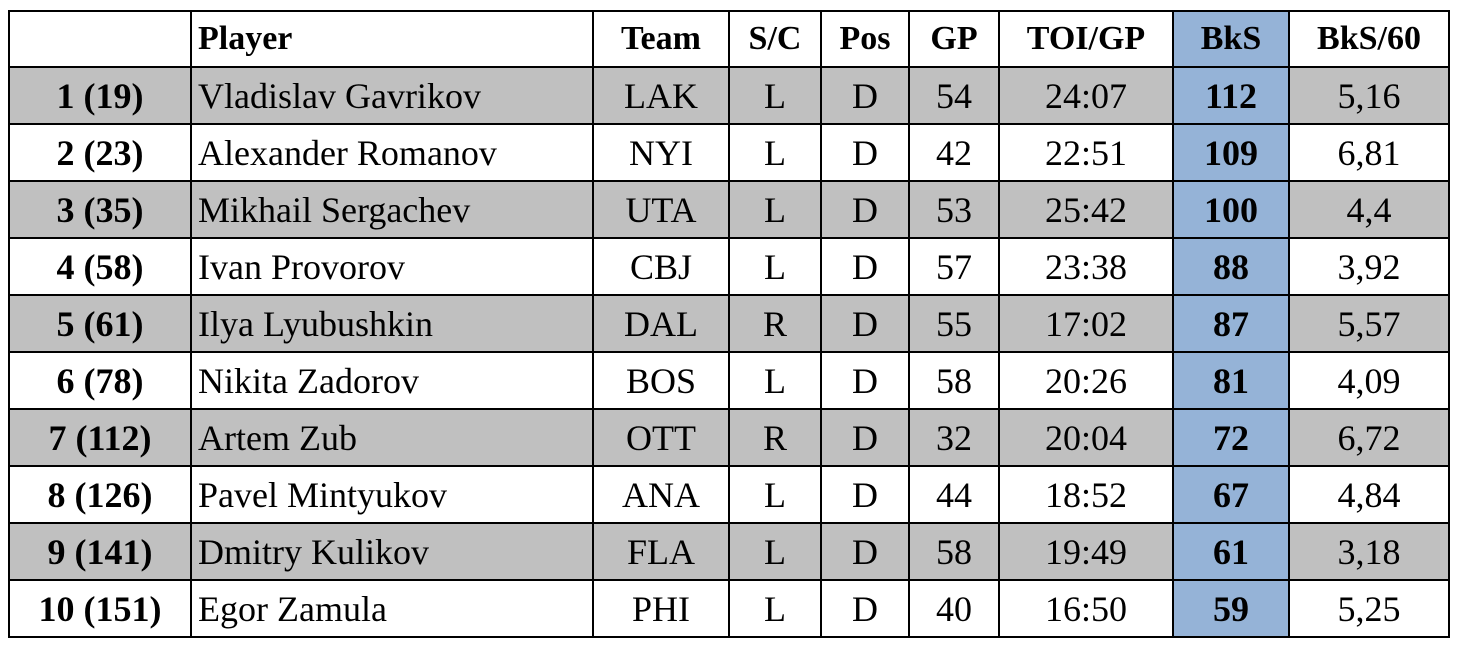  Describe the element at coordinates (1086, 323) in the screenshot. I see `table-cell: 17:02` at that location.